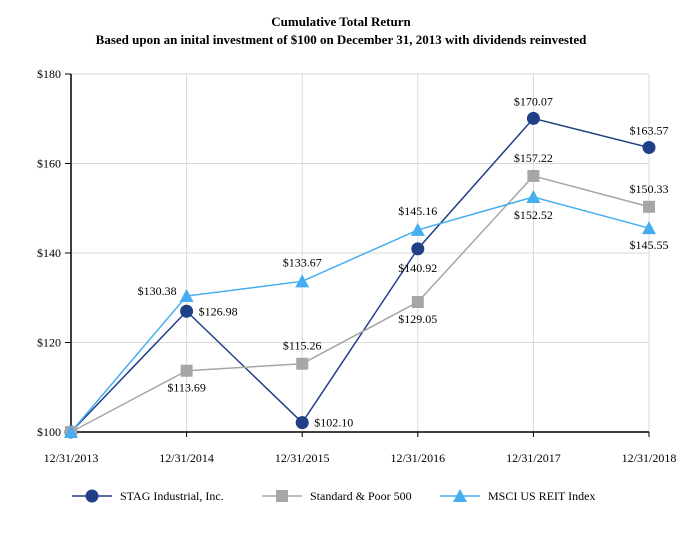 The height and width of the screenshot is (533, 682). Describe the element at coordinates (533, 458) in the screenshot. I see `x-tick-label: 12/31/2017` at that location.